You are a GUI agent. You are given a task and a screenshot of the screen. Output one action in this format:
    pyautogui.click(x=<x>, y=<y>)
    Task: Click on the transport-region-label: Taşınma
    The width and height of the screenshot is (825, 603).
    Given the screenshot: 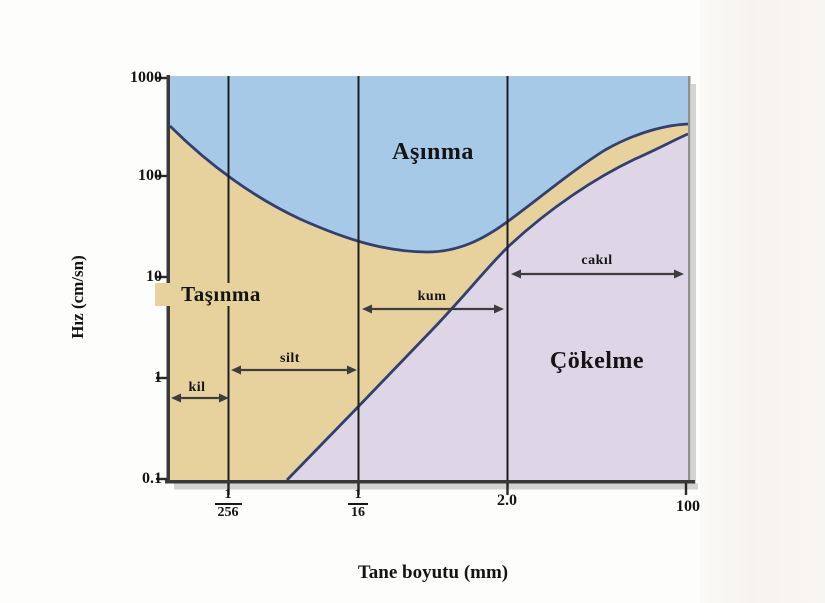 What is the action you would take?
    pyautogui.click(x=221, y=294)
    